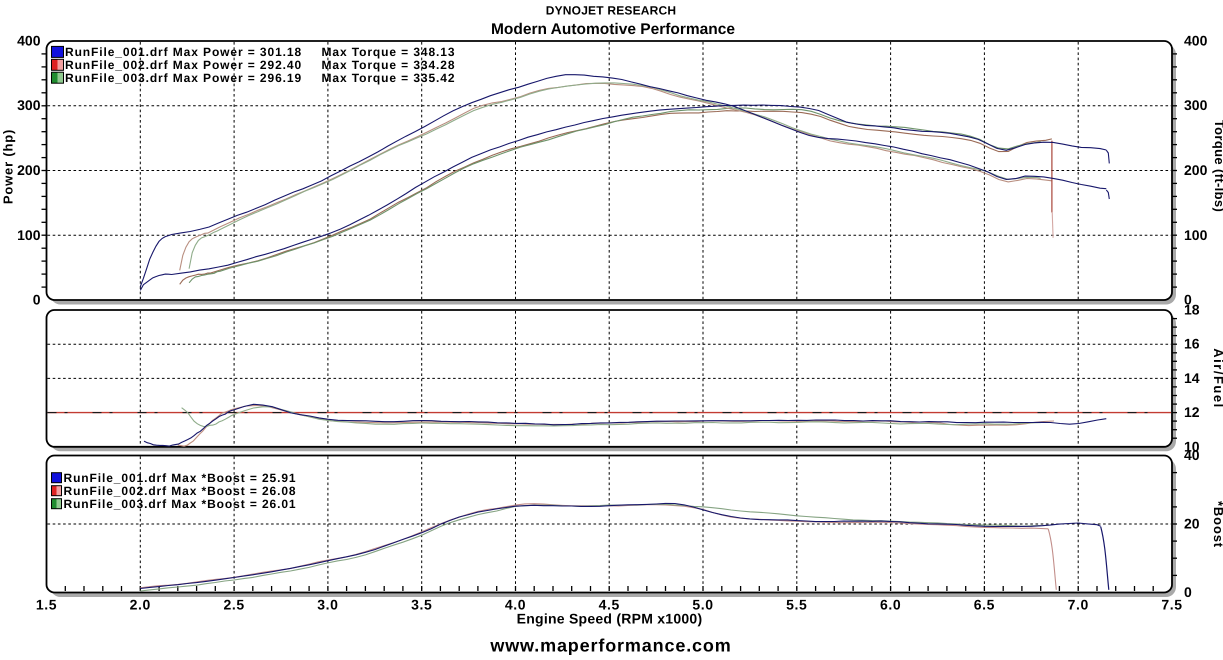 The height and width of the screenshot is (660, 1223). What do you see at coordinates (46, 605) in the screenshot?
I see `svg-text: 1.5` at bounding box center [46, 605].